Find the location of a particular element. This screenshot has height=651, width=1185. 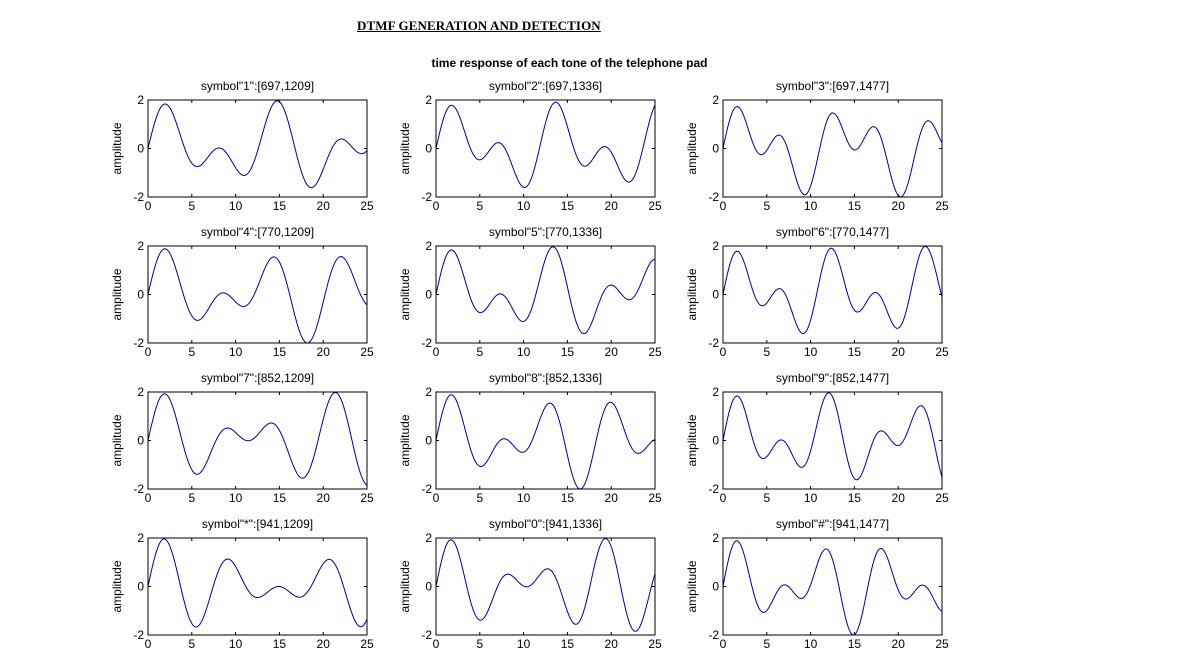

subplot-title: symbol"3":[697,1477] is located at coordinates (832, 86).